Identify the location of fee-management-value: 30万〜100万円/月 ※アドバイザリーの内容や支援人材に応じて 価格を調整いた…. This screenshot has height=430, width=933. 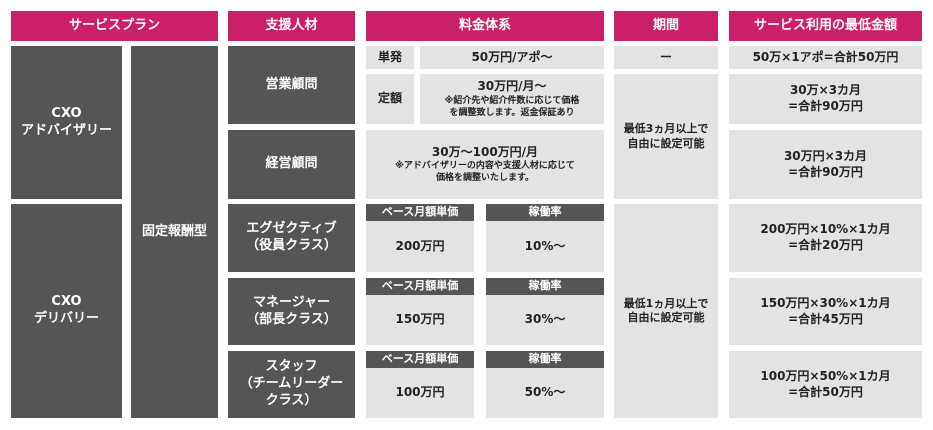
(485, 164).